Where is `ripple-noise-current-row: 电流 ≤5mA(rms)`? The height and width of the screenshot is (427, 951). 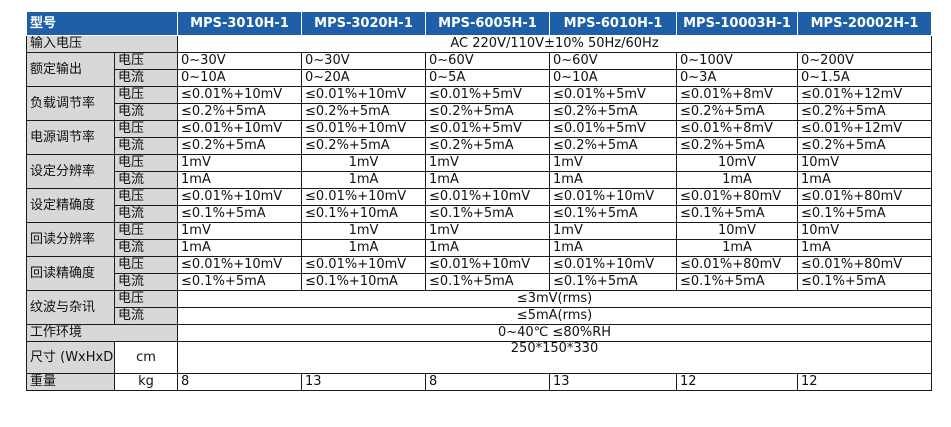 ripple-noise-current-row: 电流 ≤5mA(rms) is located at coordinates (480, 316).